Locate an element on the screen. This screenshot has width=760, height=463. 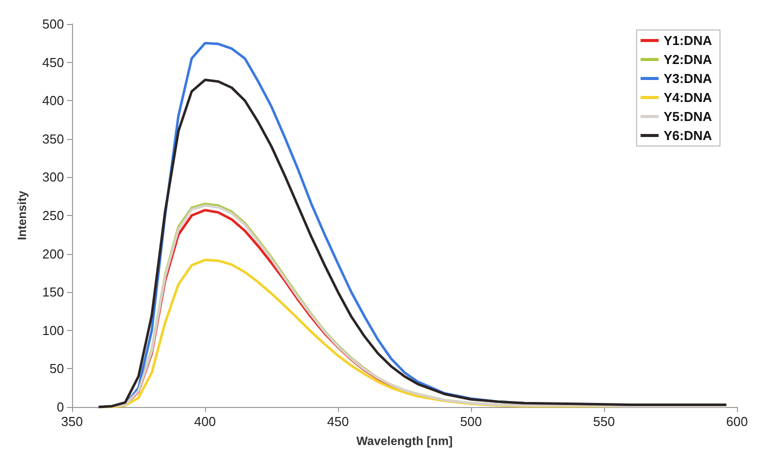
y-tick-label: 450 is located at coordinates (53, 62).